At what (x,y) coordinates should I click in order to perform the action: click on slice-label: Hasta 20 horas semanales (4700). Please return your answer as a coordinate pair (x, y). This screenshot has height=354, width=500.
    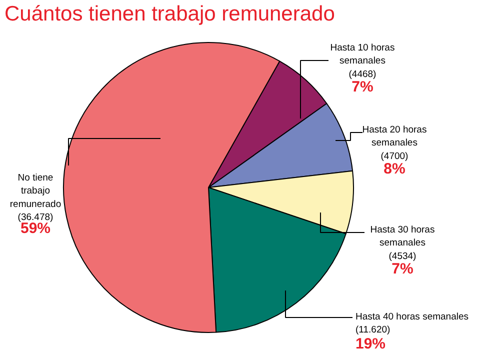
    Looking at the image, I should click on (394, 143).